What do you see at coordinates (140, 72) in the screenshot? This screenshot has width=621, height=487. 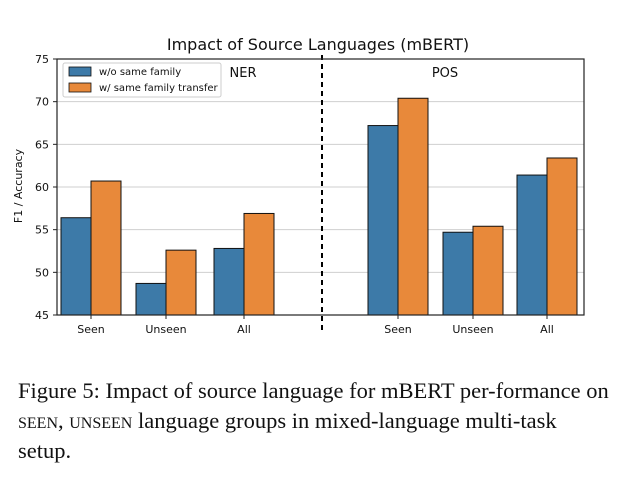 I see `legend-label-0: w/o same family` at bounding box center [140, 72].